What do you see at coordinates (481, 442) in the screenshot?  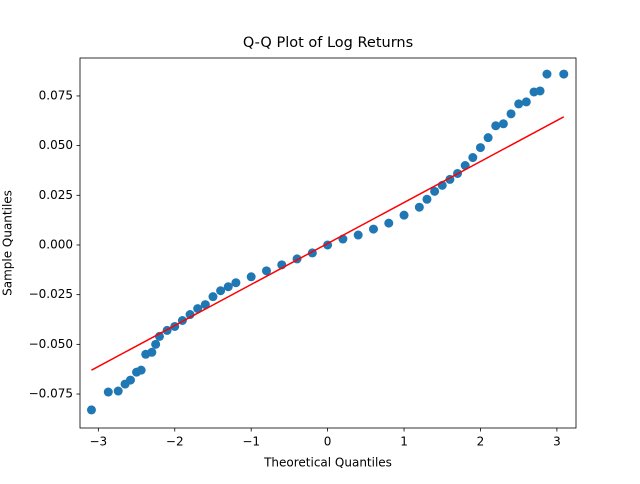 I see `x-tick-label: 2` at bounding box center [481, 442].